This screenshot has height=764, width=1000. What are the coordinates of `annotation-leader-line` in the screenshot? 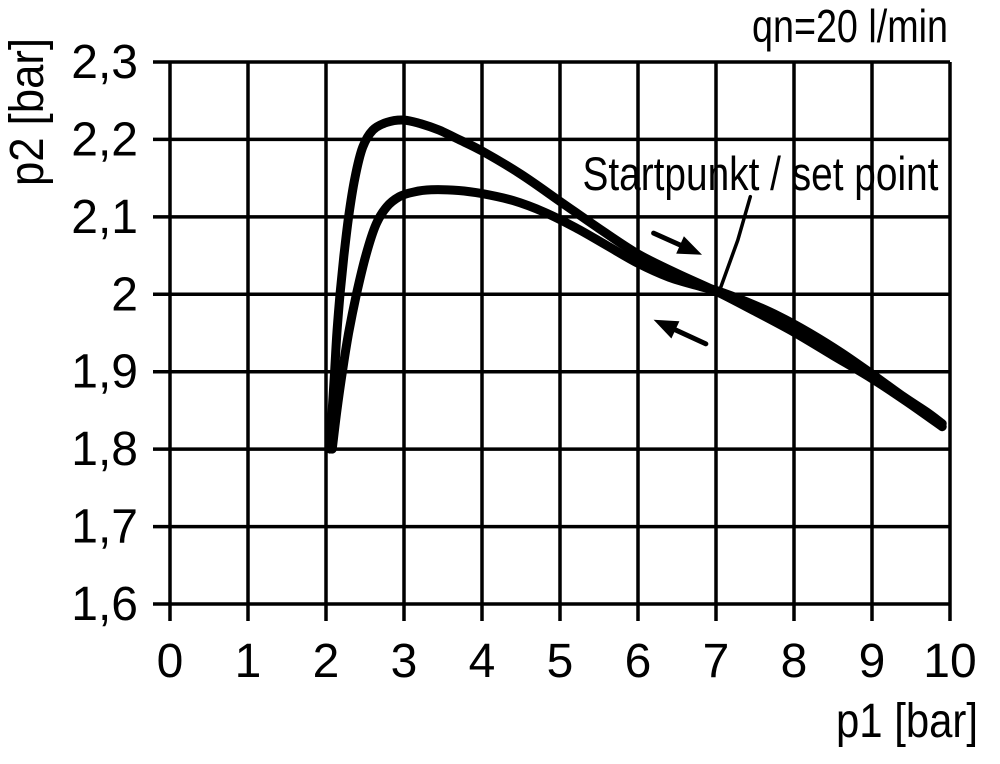 It's located at (735, 243).